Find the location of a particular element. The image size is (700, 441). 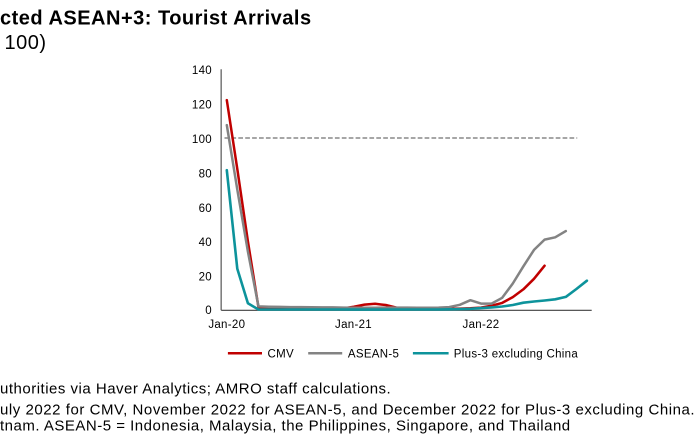

svg-text: 20 is located at coordinates (205, 278).